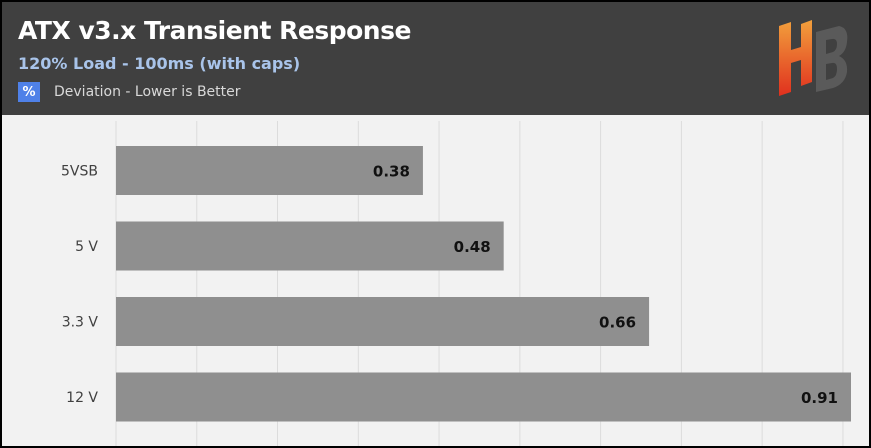  What do you see at coordinates (269, 170) in the screenshot?
I see `bar-5vsb` at bounding box center [269, 170].